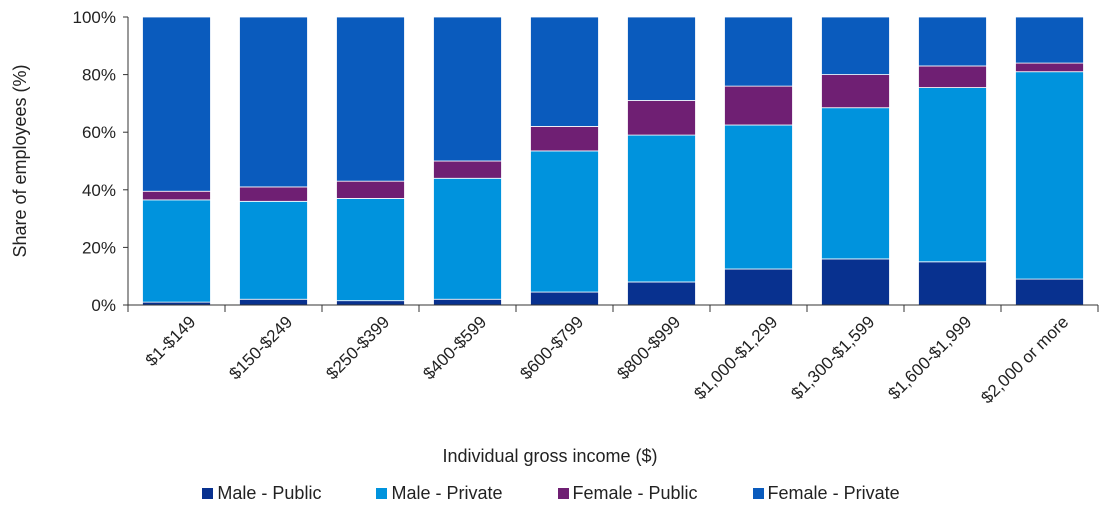  Describe the element at coordinates (103, 305) in the screenshot. I see `y-tick-label: 0%` at that location.